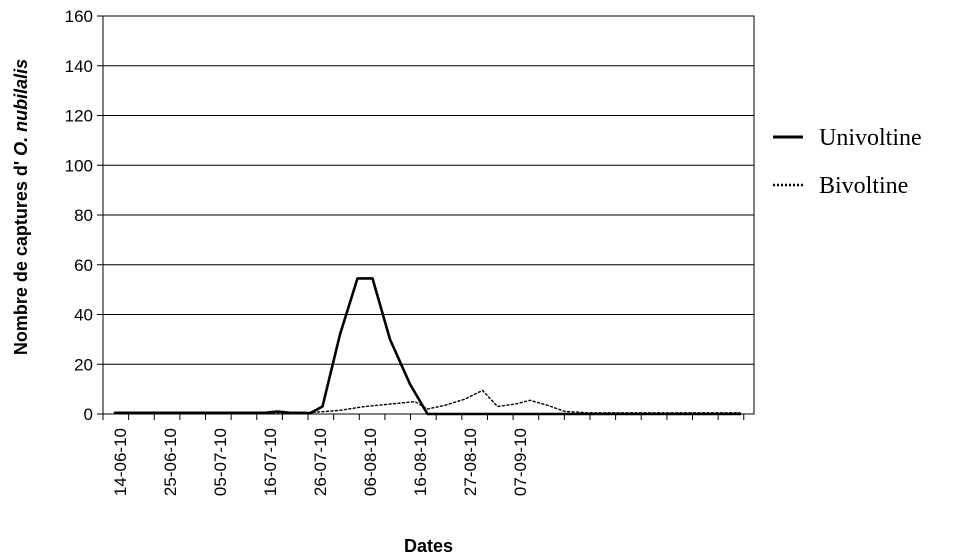  I want to click on y-tick-label: 120, so click(79, 116).